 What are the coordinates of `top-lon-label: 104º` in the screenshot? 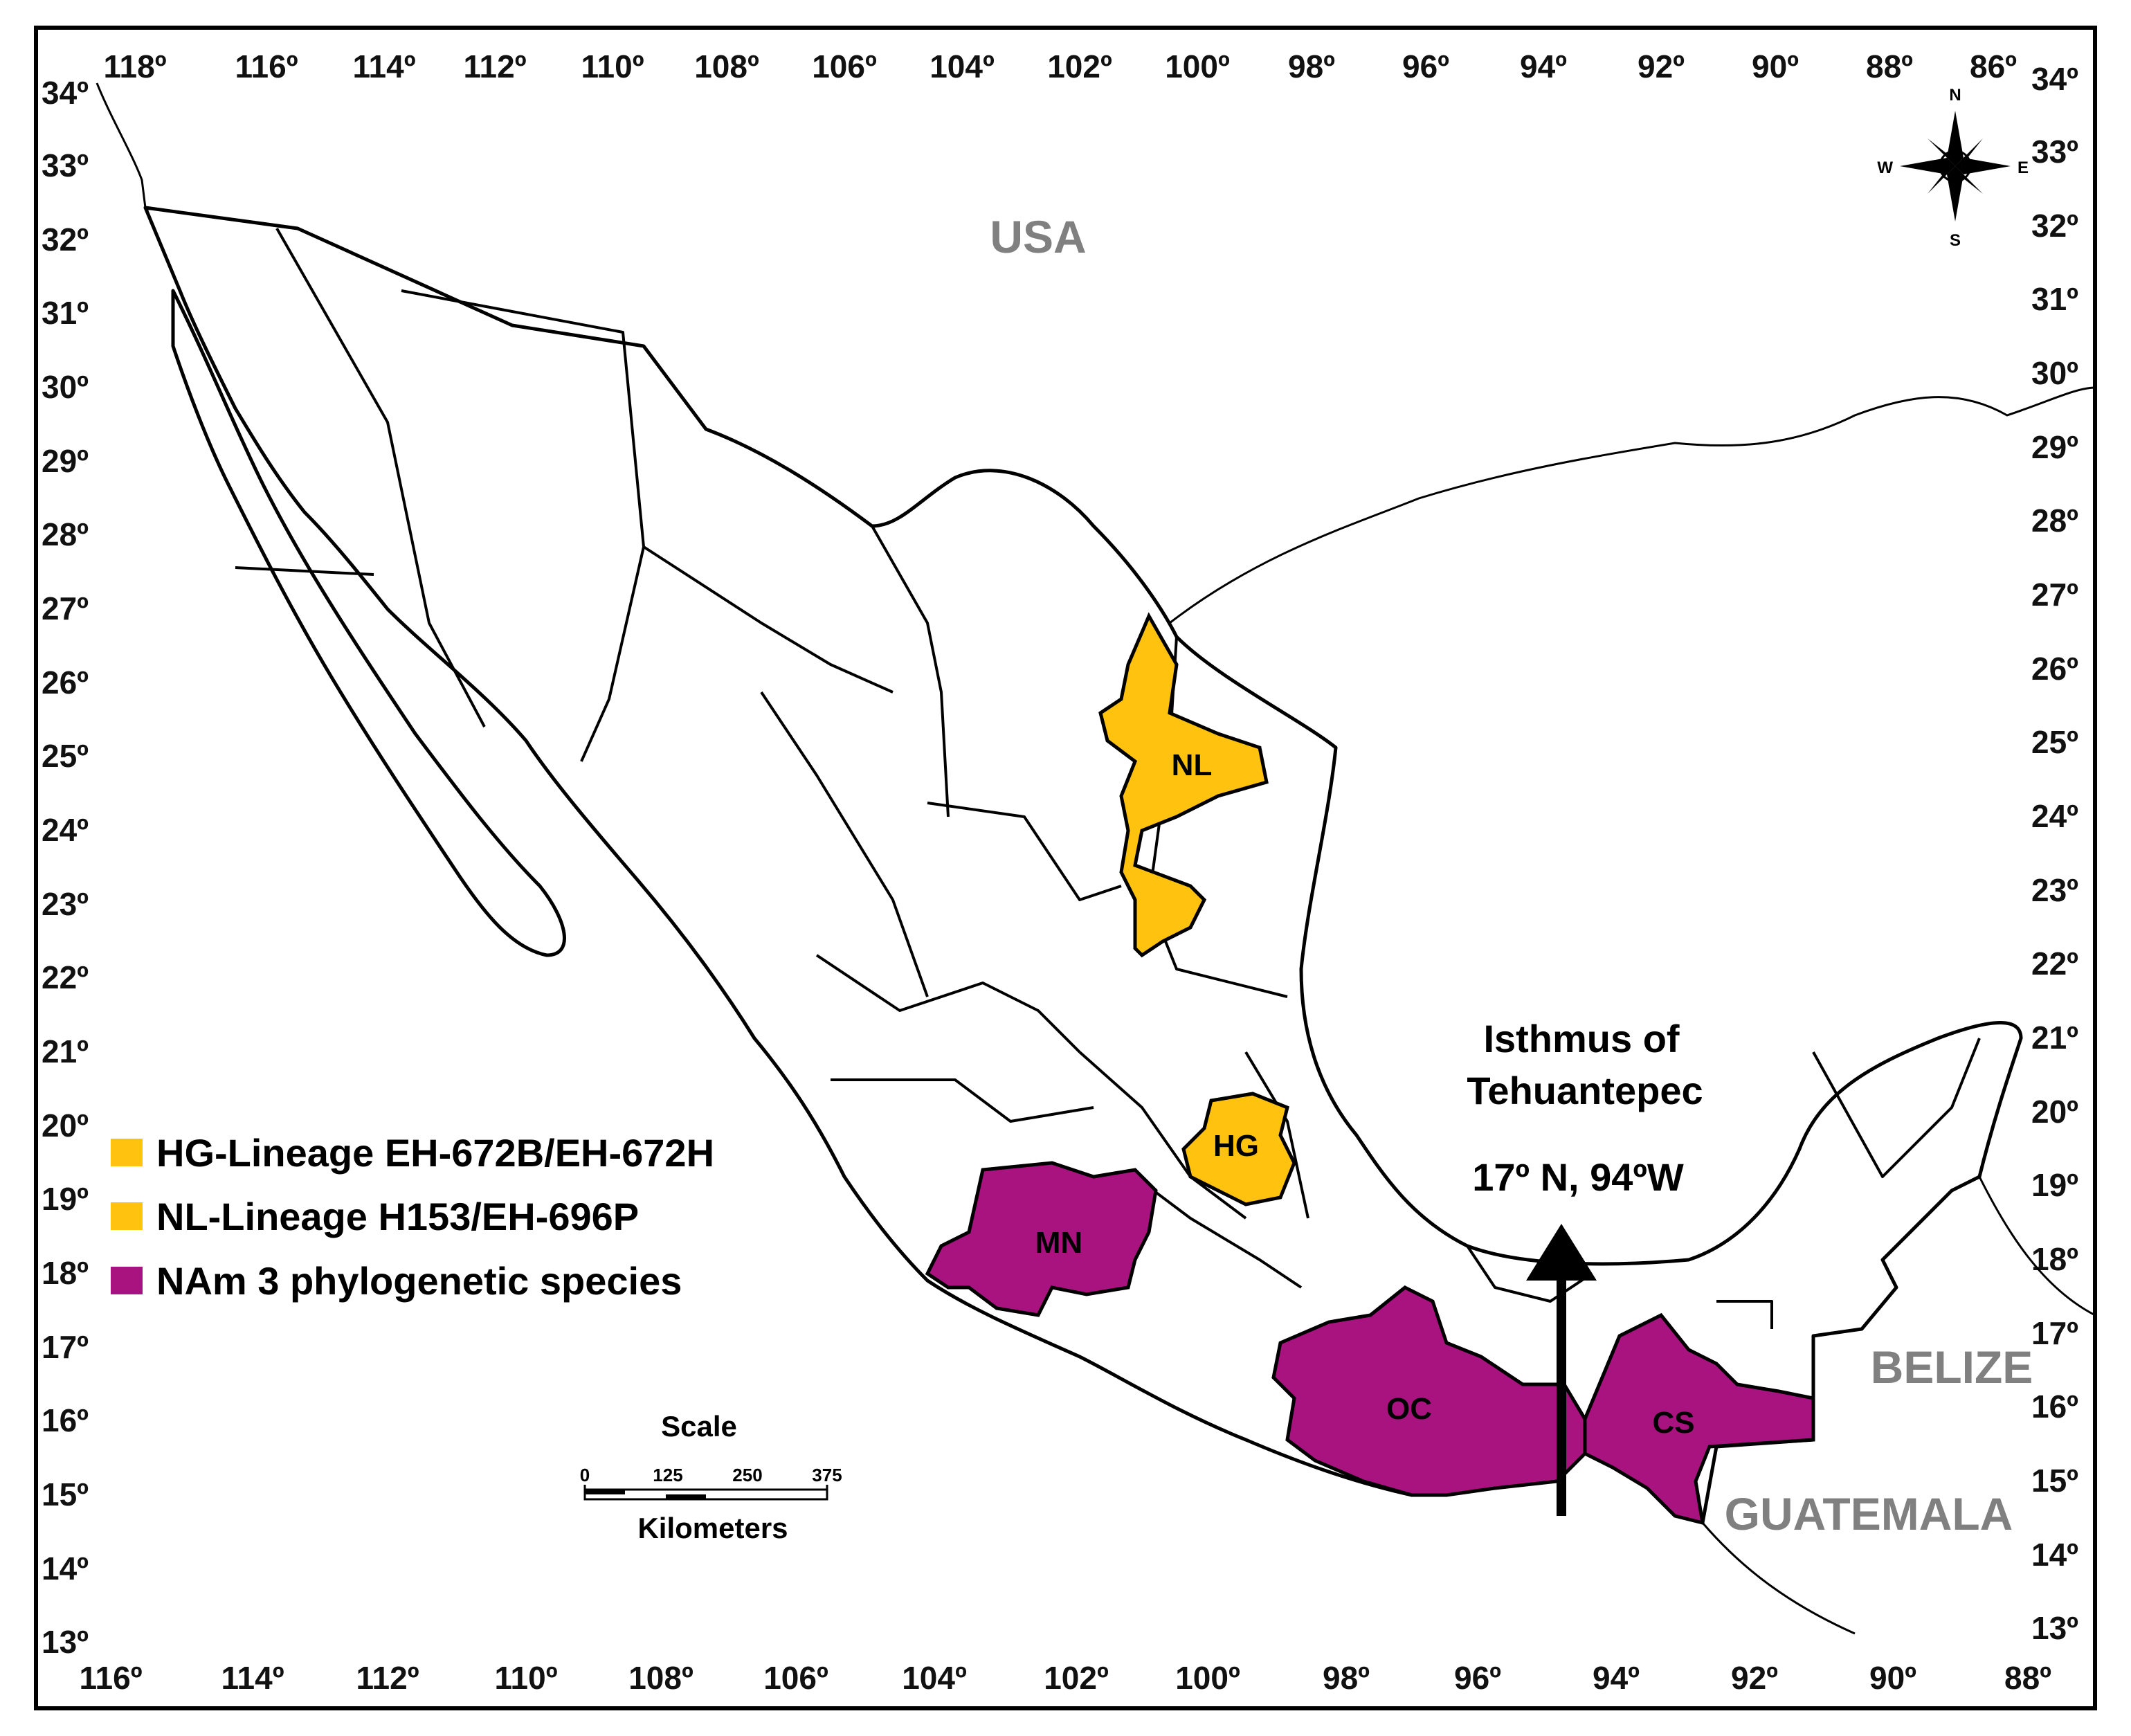 It's located at (962, 66).